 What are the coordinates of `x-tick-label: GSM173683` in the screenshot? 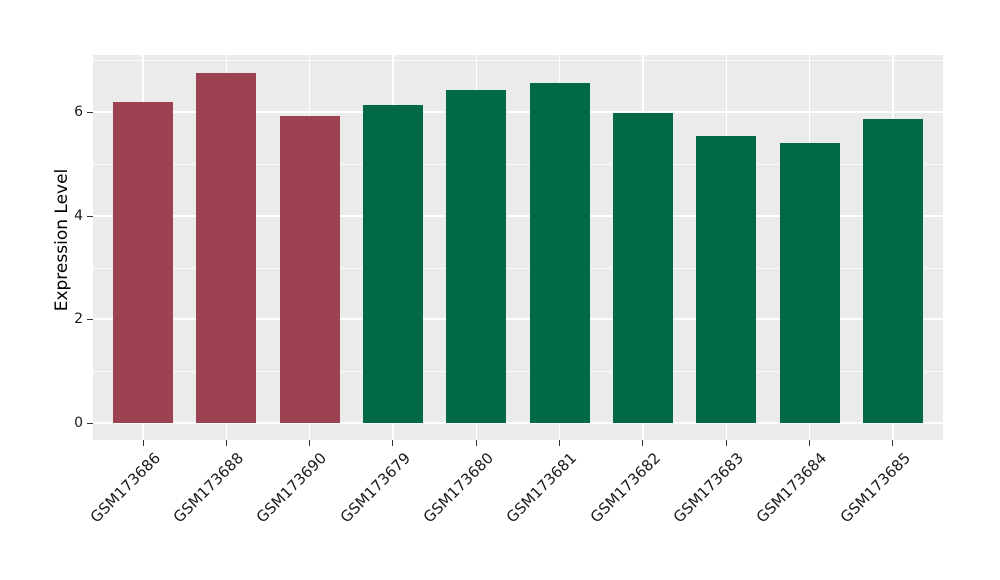 It's located at (708, 488).